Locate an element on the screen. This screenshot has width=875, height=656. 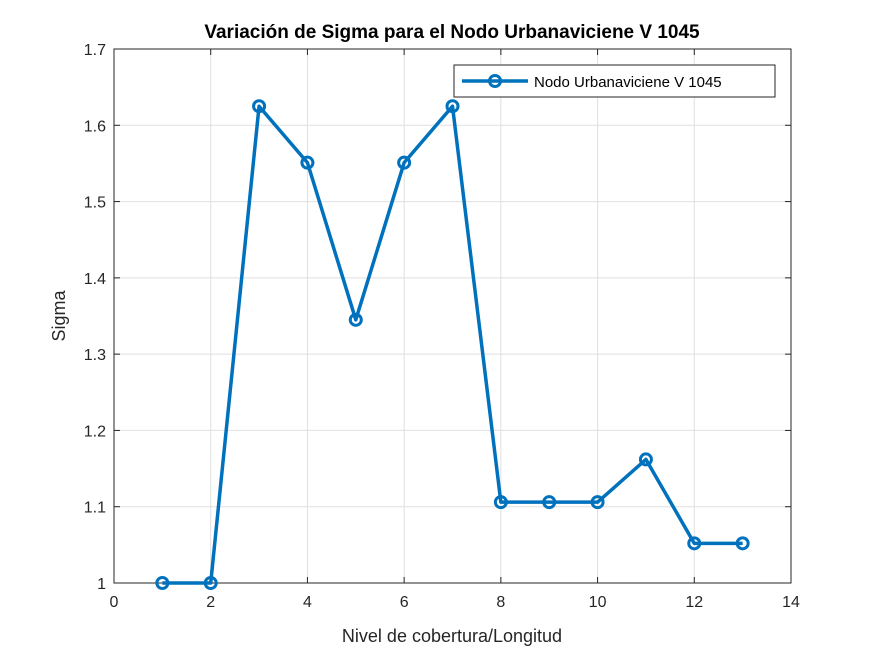
x-tick-label: 0 is located at coordinates (114, 602).